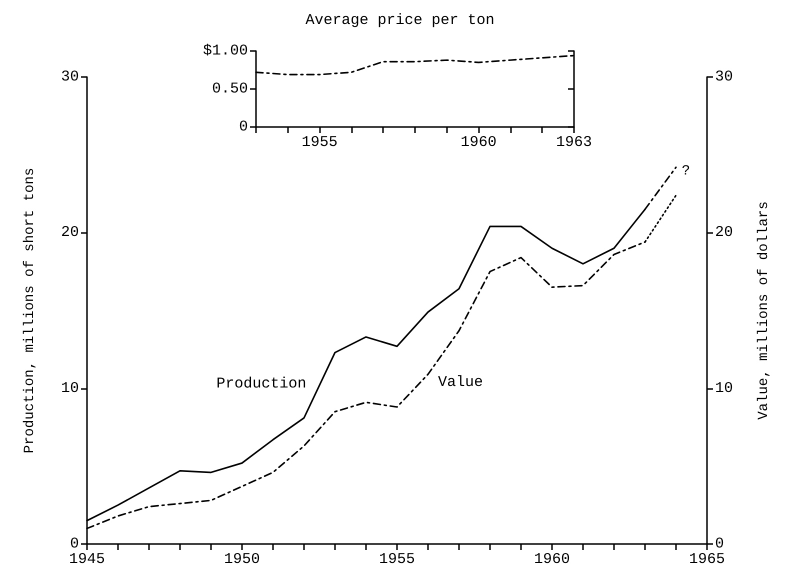 The width and height of the screenshot is (791, 586). I want to click on x-tick-label: 1965, so click(707, 559).